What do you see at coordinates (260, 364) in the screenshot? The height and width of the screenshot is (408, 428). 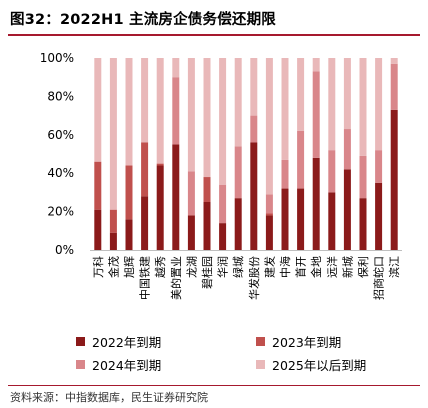 I see `legend-swatch-2025` at bounding box center [260, 364].